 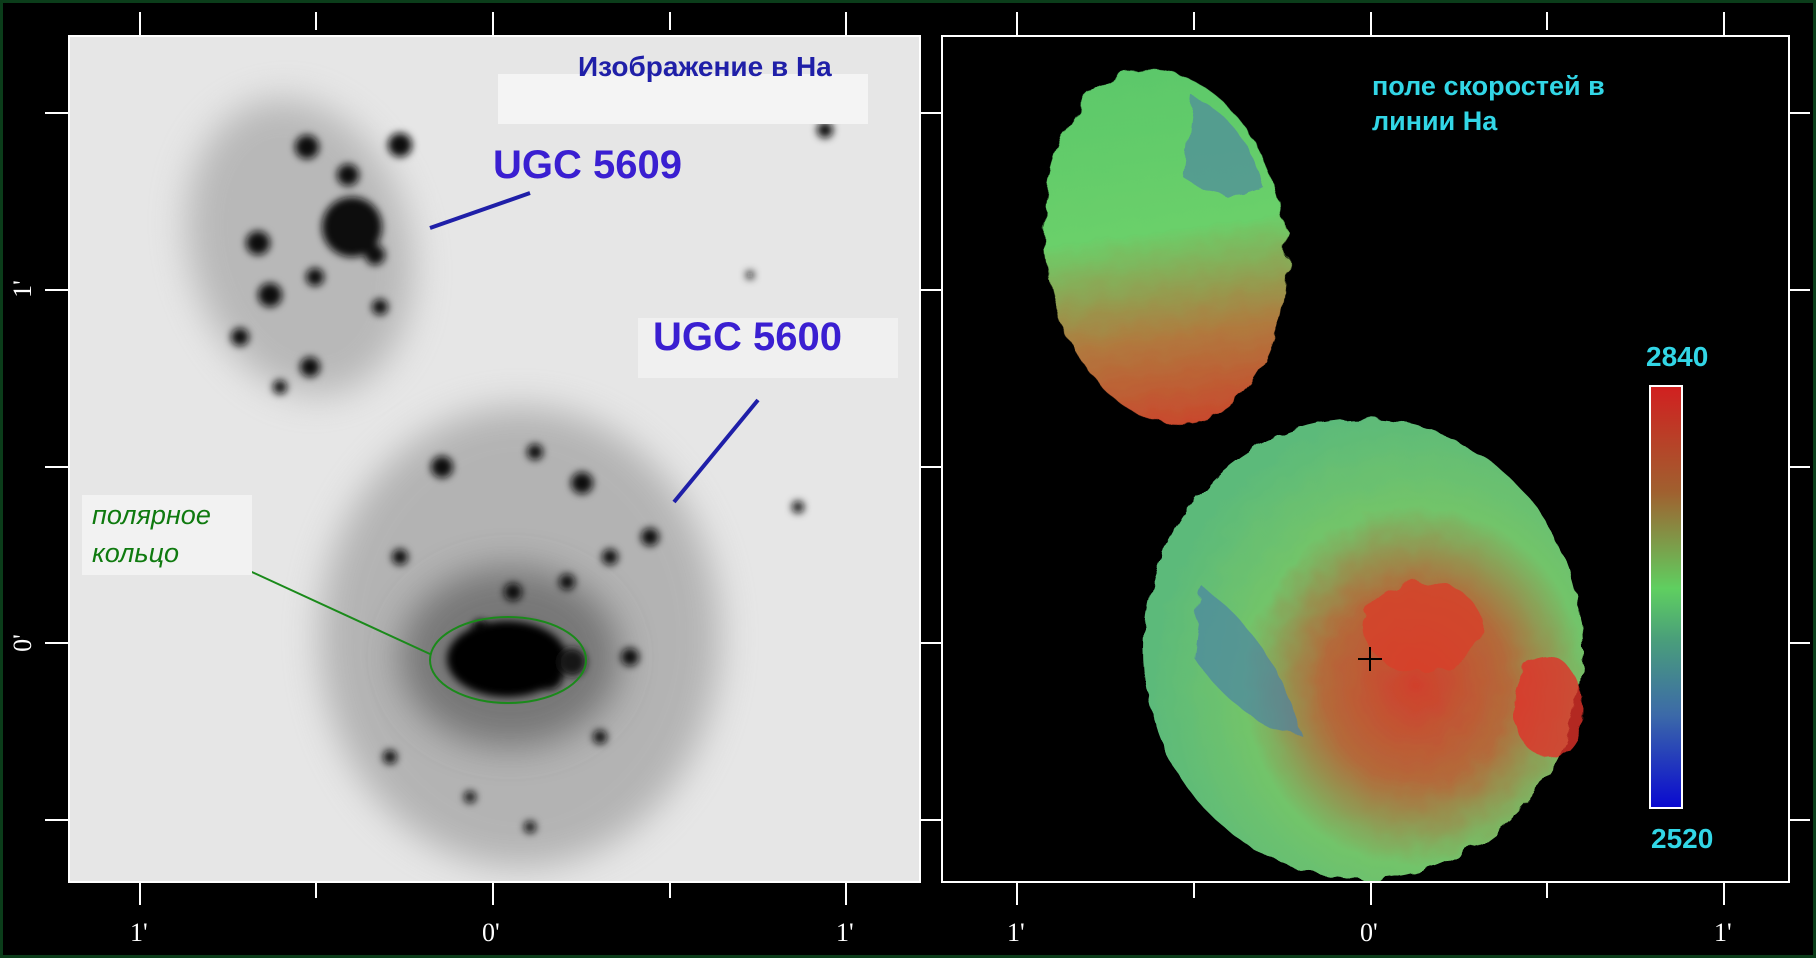 What do you see at coordinates (587, 165) in the screenshot?
I see `ugc5609-label: UGC 5609` at bounding box center [587, 165].